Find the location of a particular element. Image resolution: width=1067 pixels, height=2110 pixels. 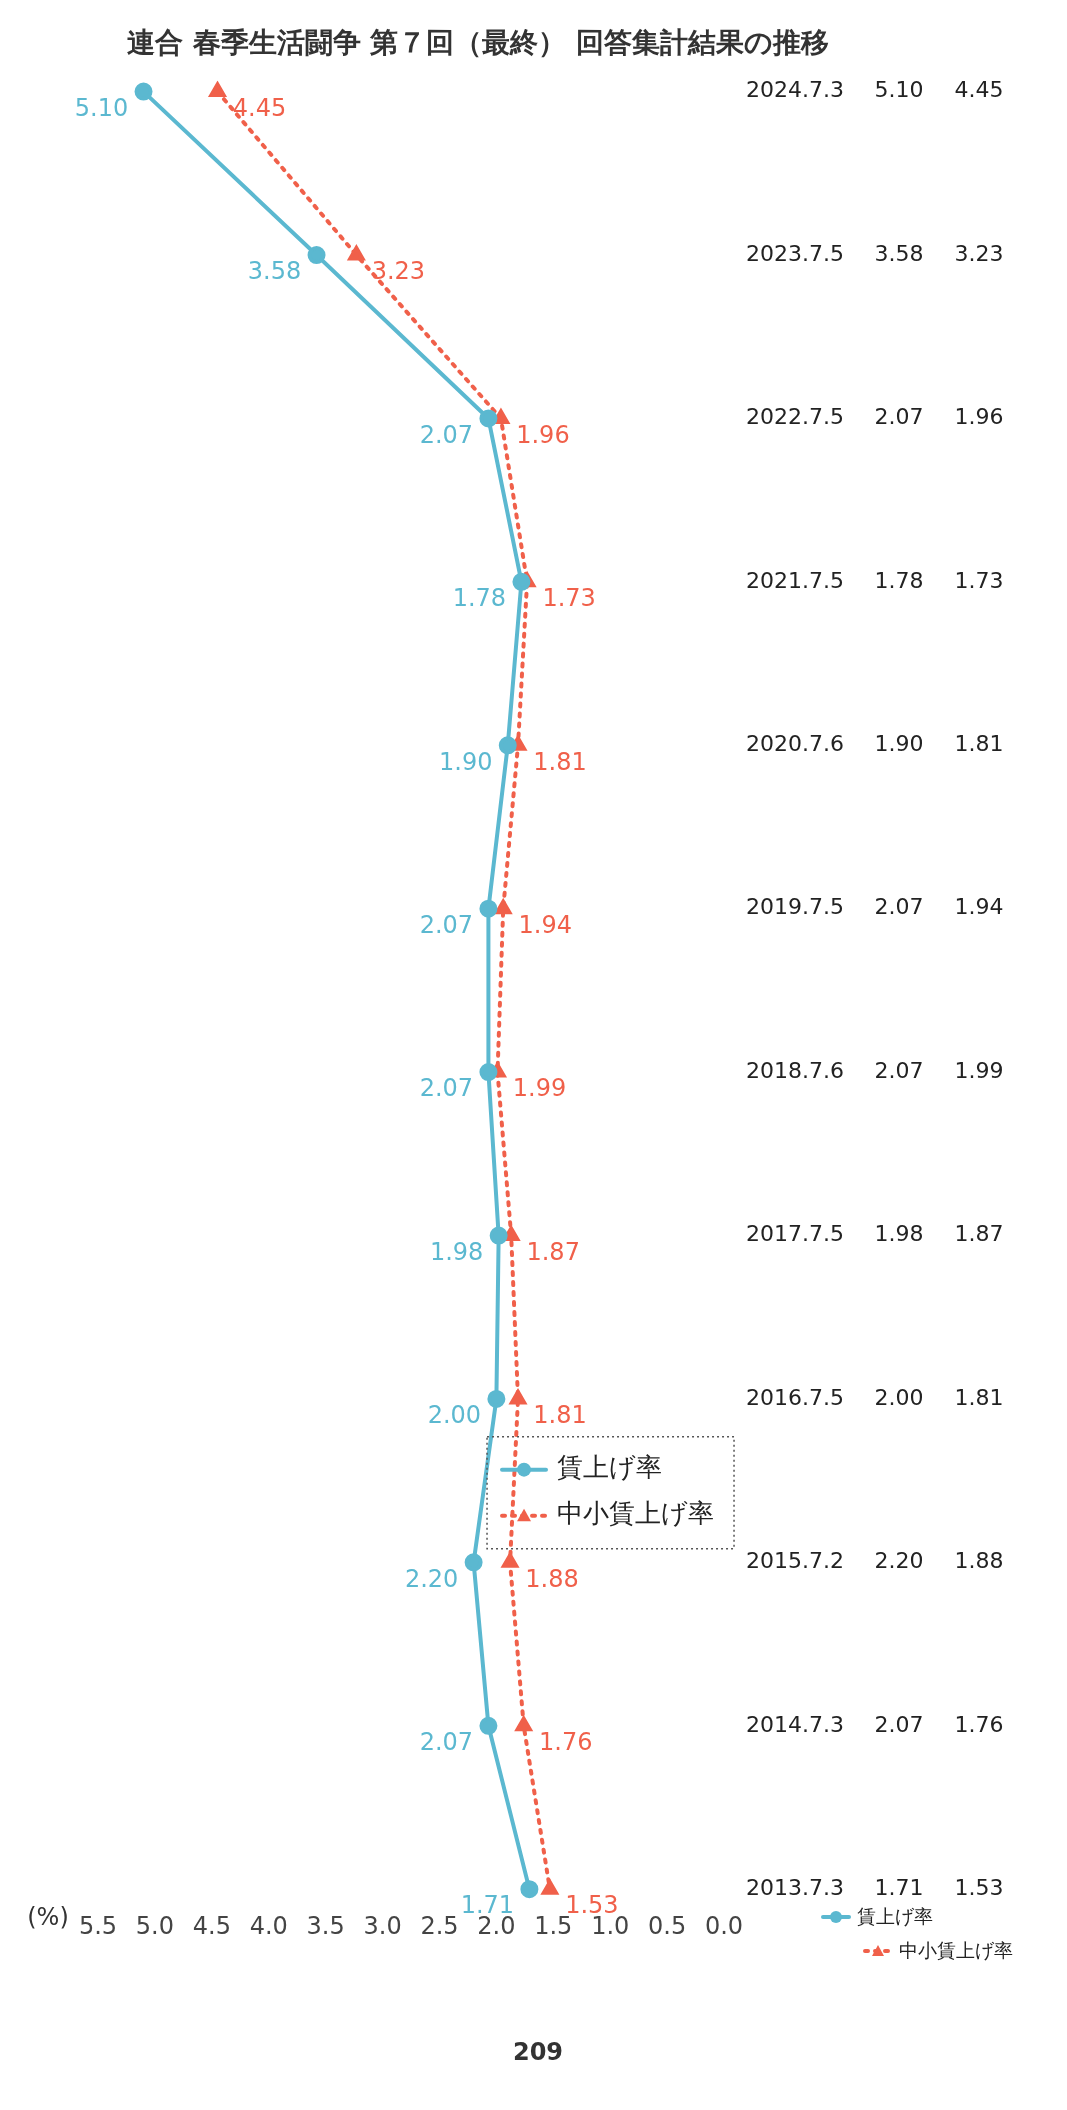

text: 5.10 is located at coordinates (101, 107).